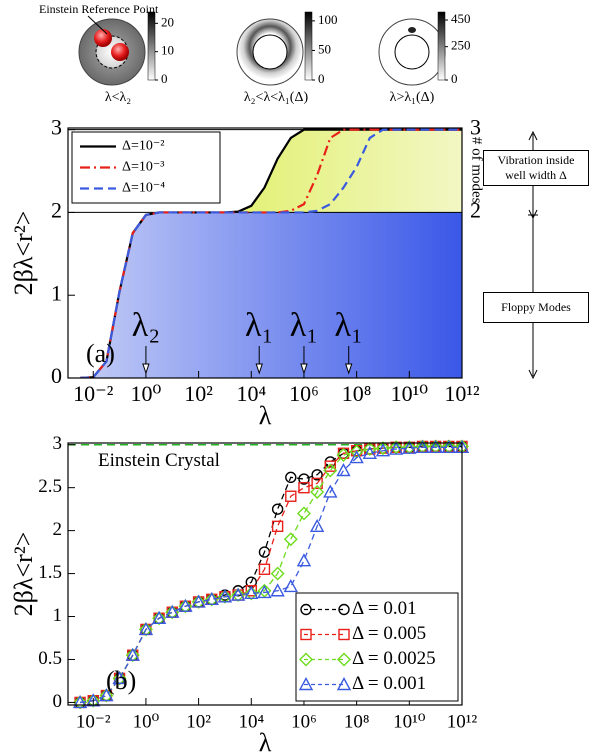  Describe the element at coordinates (410, 393) in the screenshot. I see `x-tick-label: 10¹⁰` at that location.